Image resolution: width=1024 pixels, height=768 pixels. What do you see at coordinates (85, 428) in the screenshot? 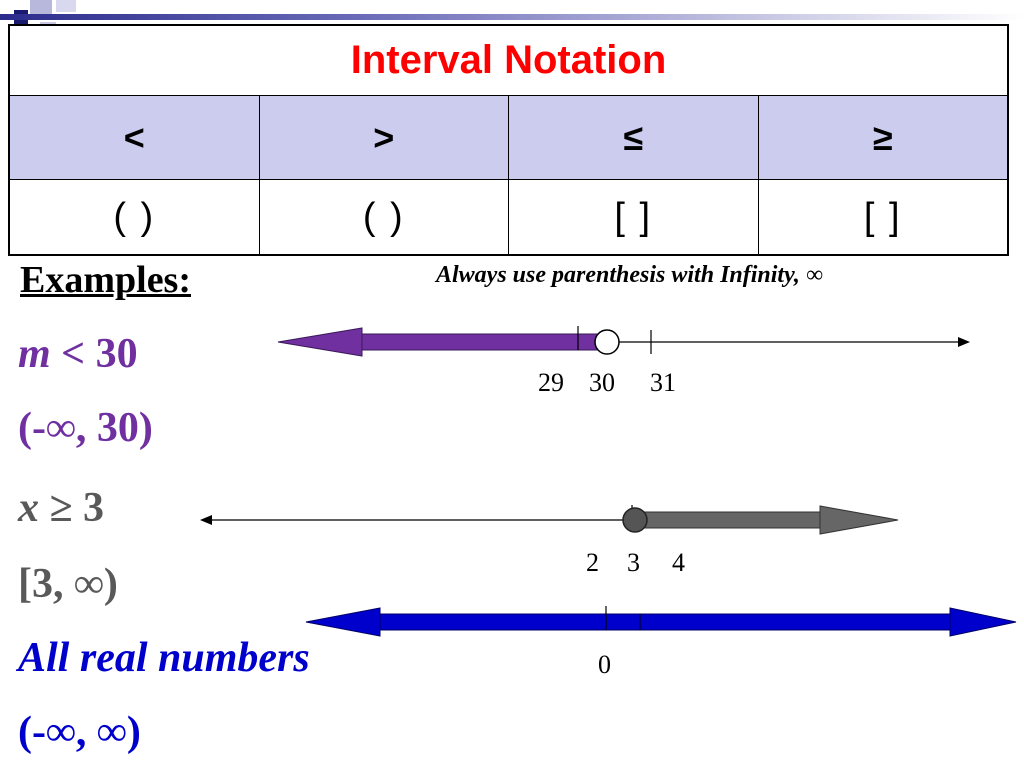
I see `example1-interval: (-∞, 30)` at bounding box center [85, 428].